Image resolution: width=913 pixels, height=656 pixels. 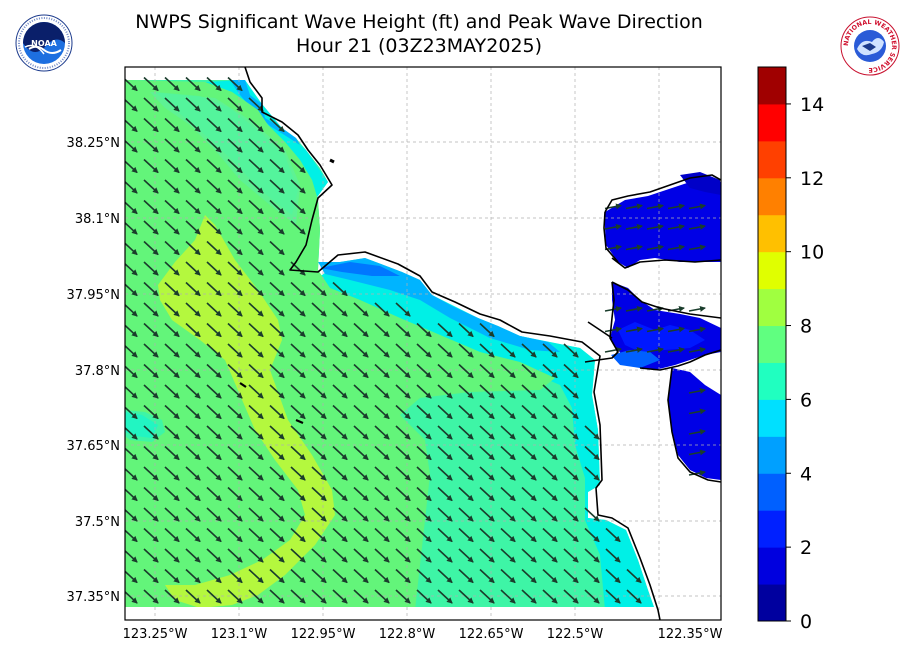 What do you see at coordinates (97, 219) in the screenshot?
I see `lat-label: 38.1°N` at bounding box center [97, 219].